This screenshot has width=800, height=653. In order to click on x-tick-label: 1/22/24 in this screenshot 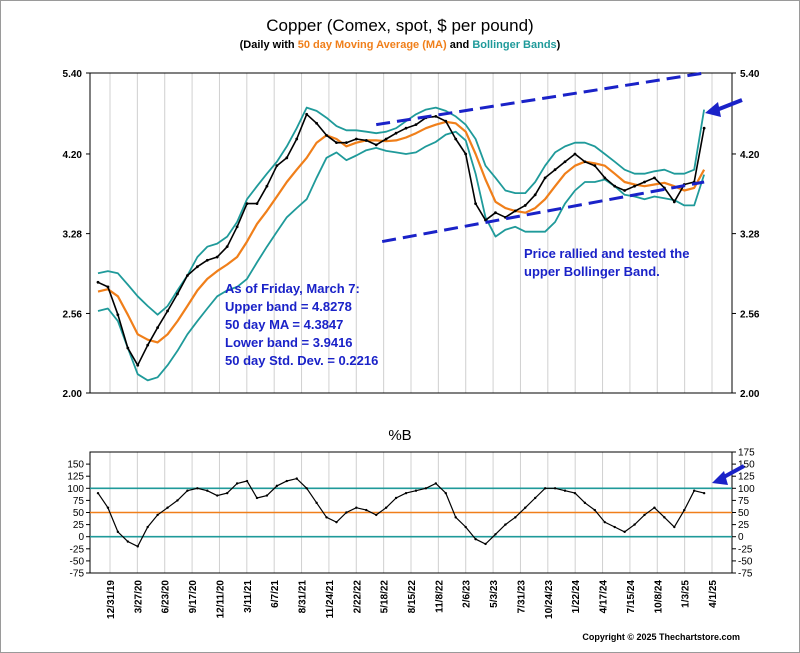, I will do `click(576, 597)`.